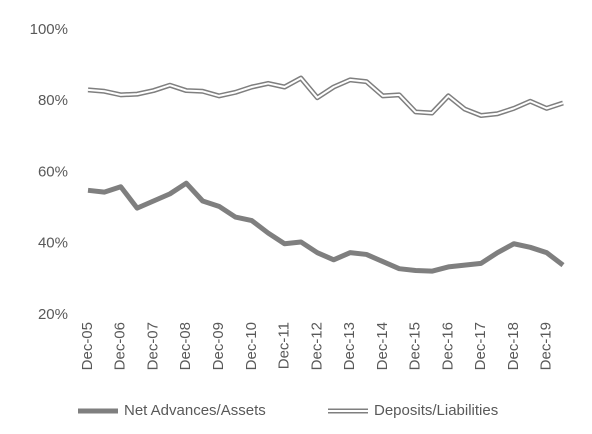 Image resolution: width=592 pixels, height=434 pixels. I want to click on x-tick-label: Dec-10, so click(251, 346).